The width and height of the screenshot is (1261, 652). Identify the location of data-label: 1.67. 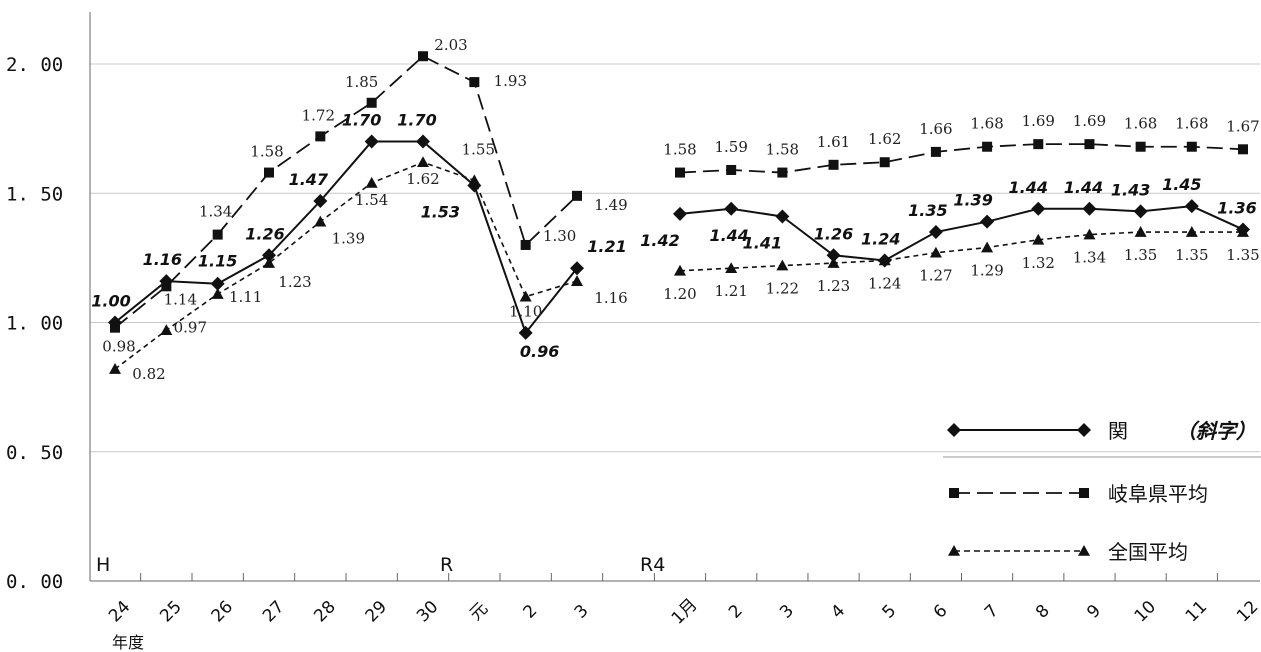
(1242, 126).